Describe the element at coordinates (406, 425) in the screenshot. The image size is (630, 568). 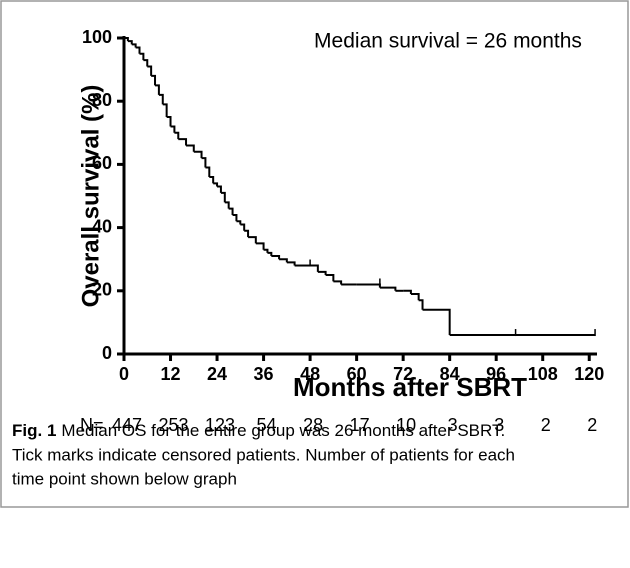
I see `at-risk-count: 10` at that location.